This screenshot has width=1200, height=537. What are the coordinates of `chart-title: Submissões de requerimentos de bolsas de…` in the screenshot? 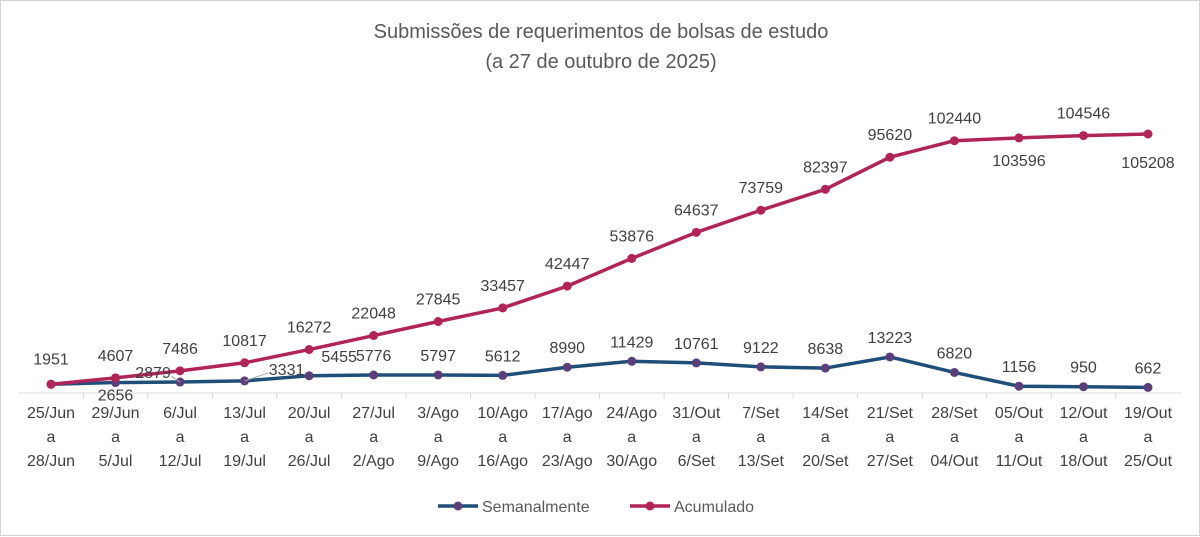 It's located at (601, 32).